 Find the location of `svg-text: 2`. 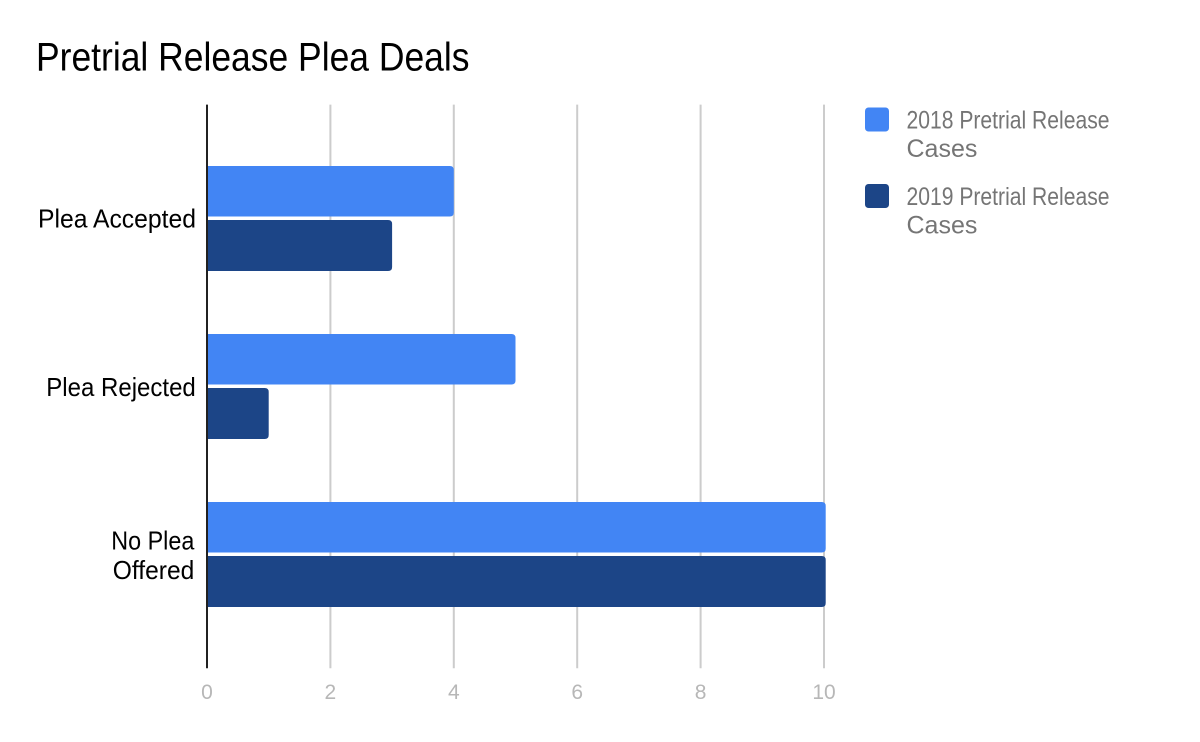

svg-text: 2 is located at coordinates (331, 692).